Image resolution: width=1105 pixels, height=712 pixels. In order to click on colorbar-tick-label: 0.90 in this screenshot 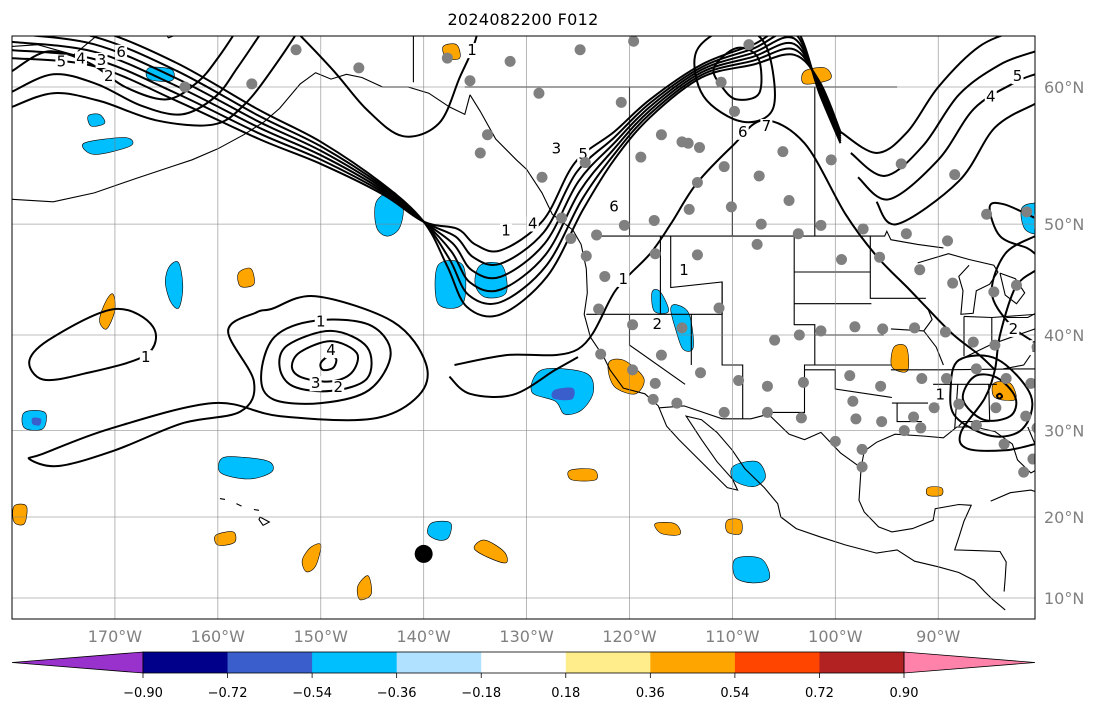, I will do `click(904, 693)`.